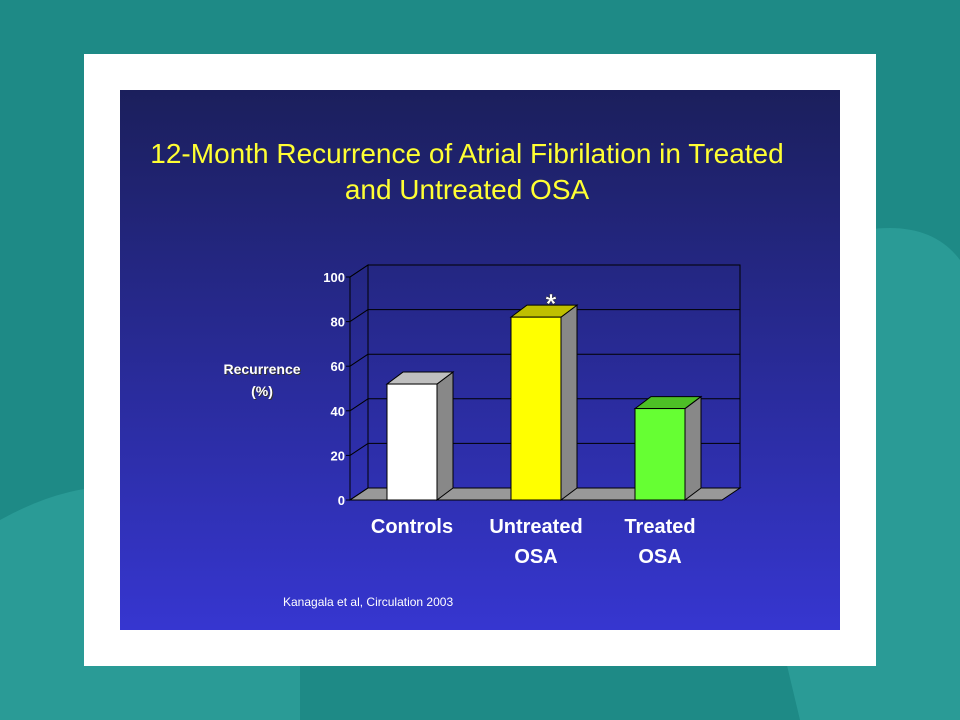 This screenshot has width=960, height=720. Describe the element at coordinates (341, 500) in the screenshot. I see `y-tick-label: 0` at that location.